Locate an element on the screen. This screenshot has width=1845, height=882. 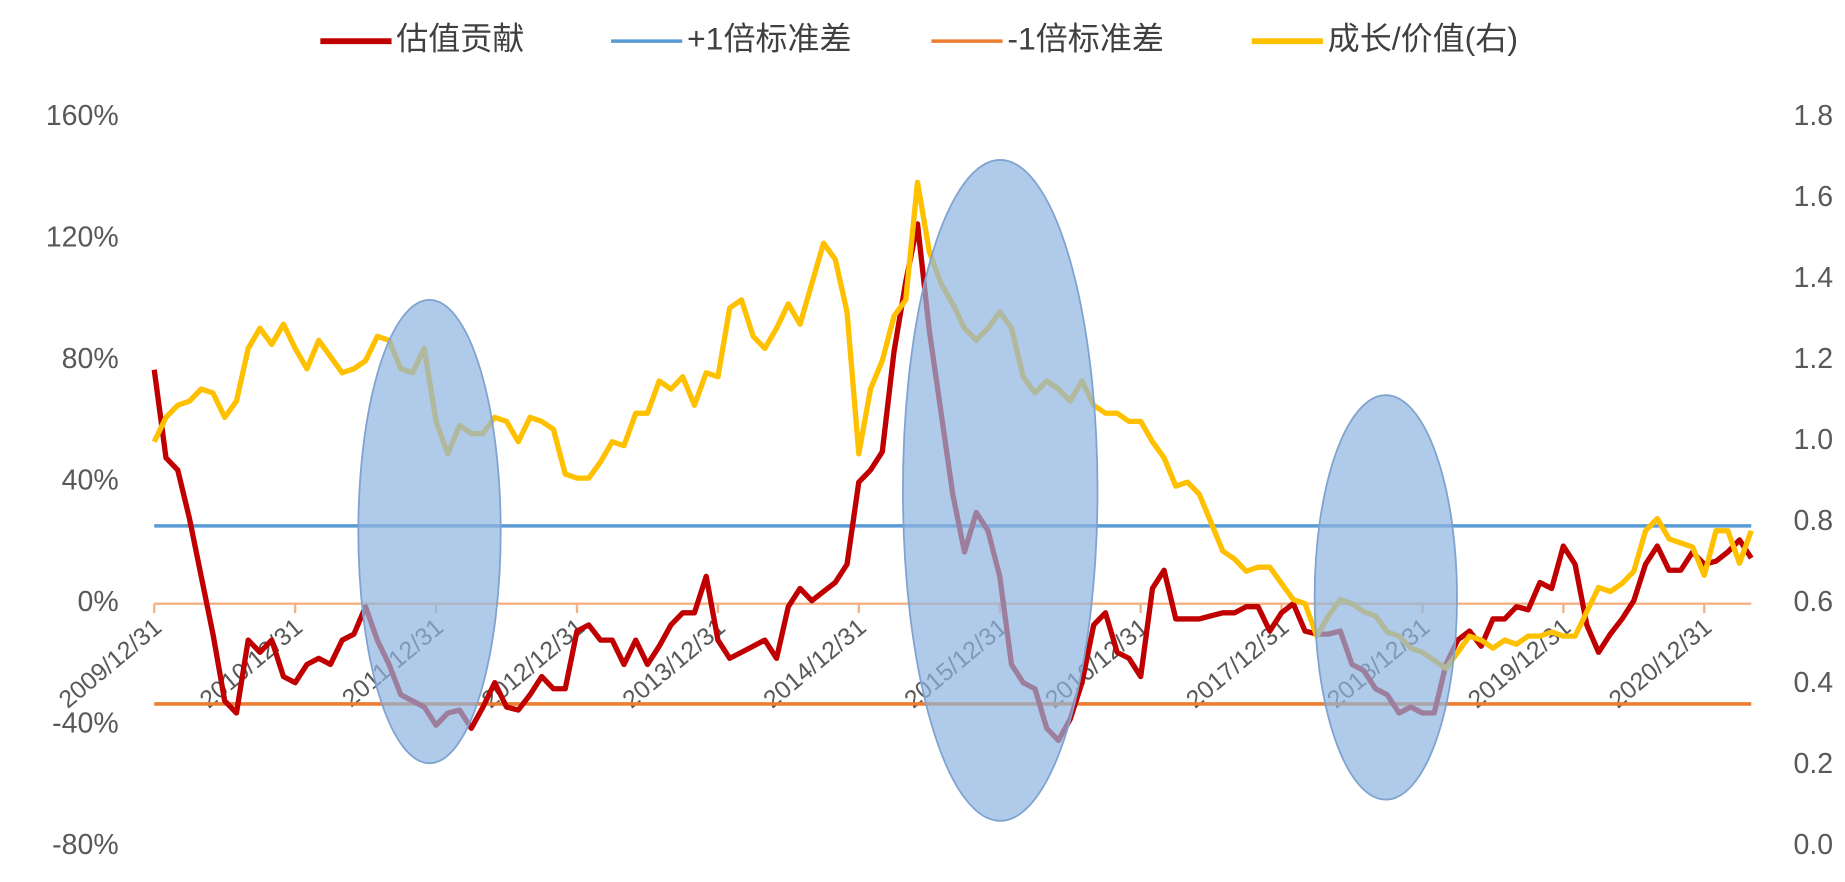
legend-label: 估值贡献 is located at coordinates (460, 39).